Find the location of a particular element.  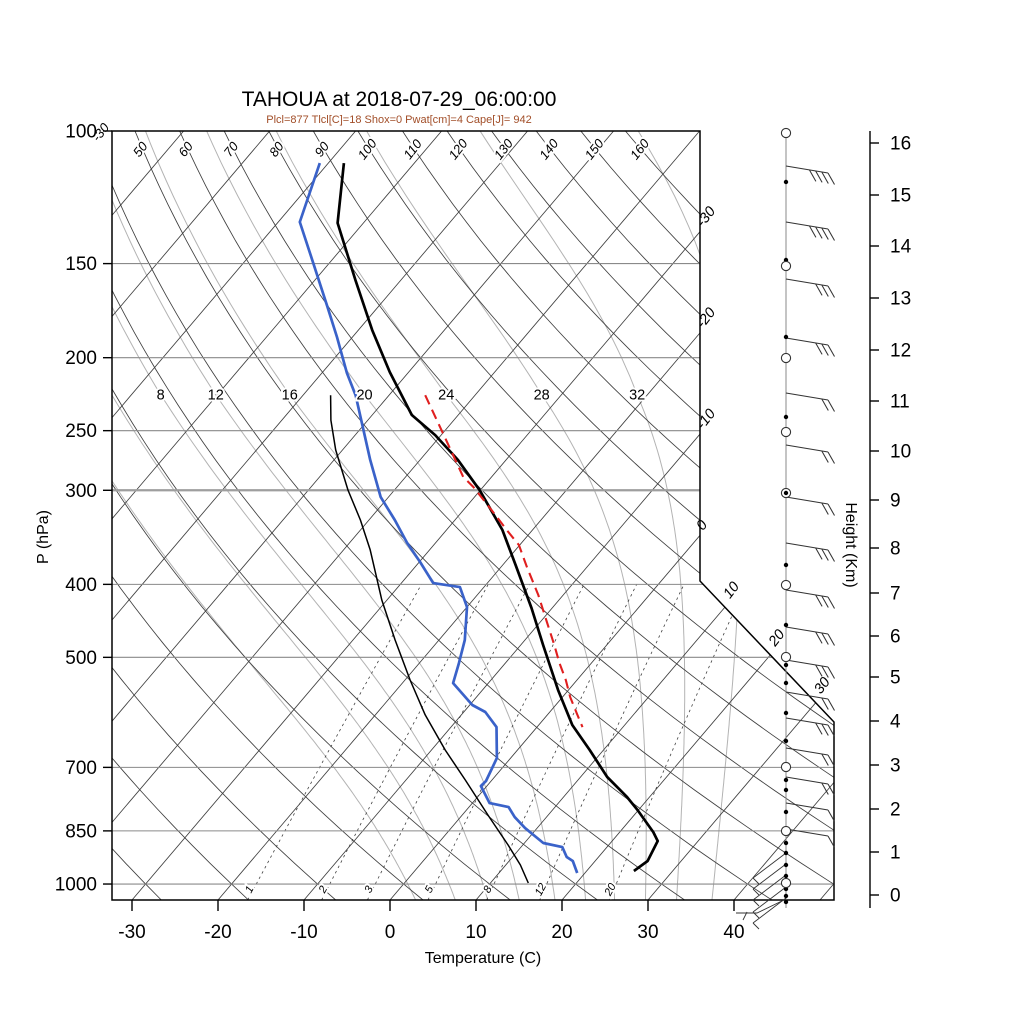

svg-text: -10 is located at coordinates (303, 932).